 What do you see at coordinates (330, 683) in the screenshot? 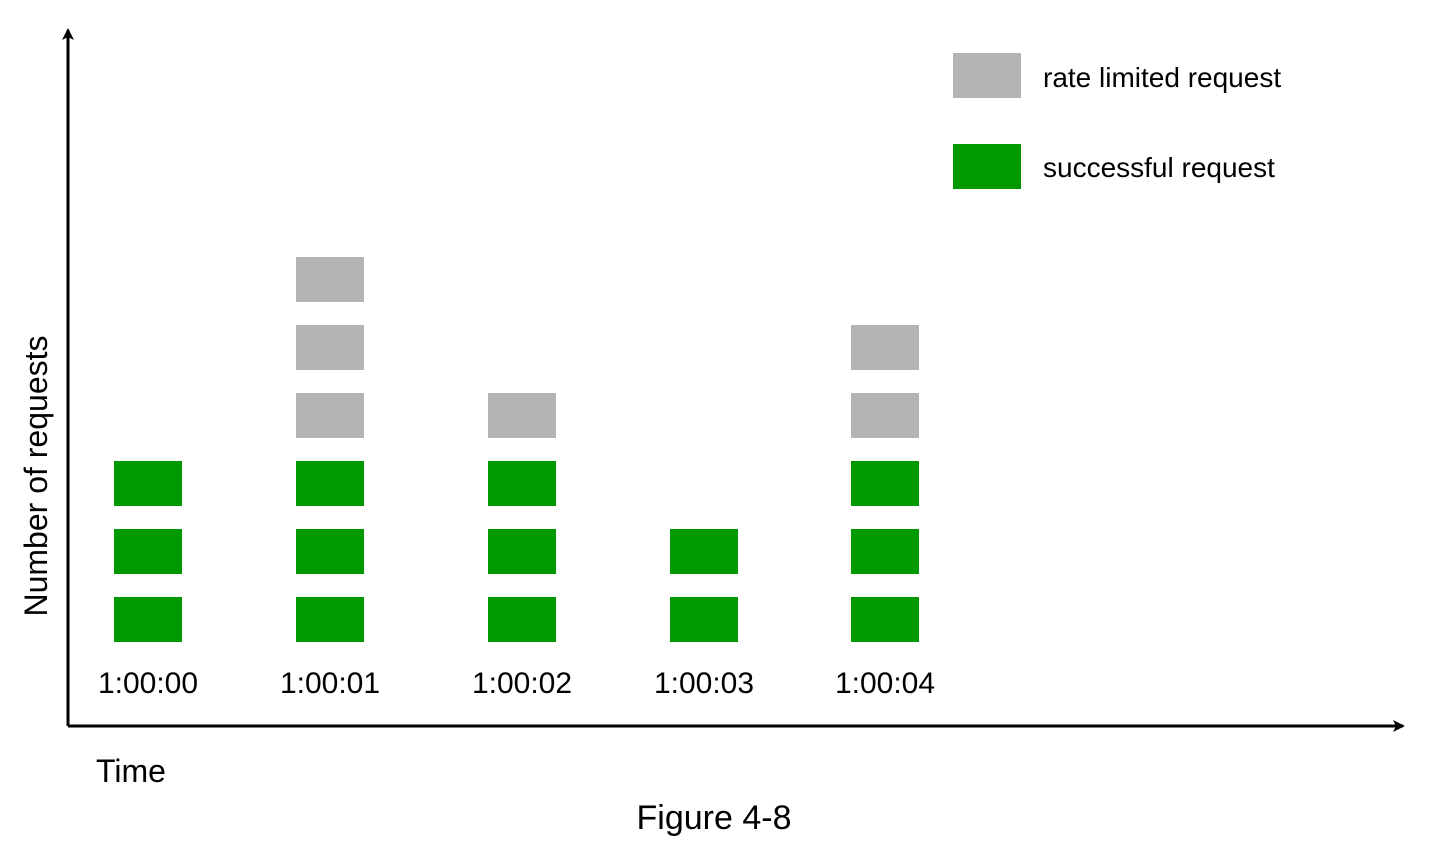
I see `x-tick-label: 1:00:01` at bounding box center [330, 683].